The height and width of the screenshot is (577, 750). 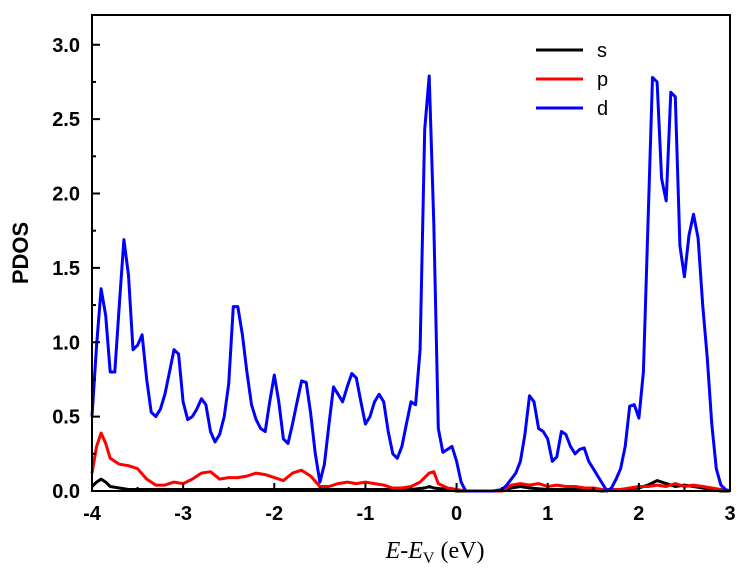 I want to click on x-axis-title-unit: (eV), so click(x=459, y=551).